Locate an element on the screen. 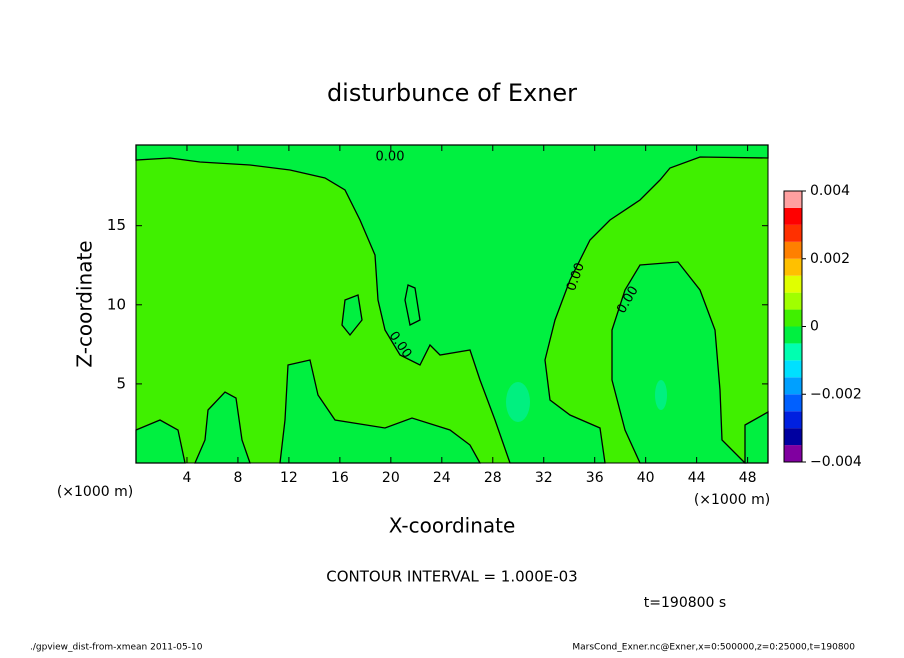 The width and height of the screenshot is (904, 658). contour-interval: CONTOUR INTERVAL = 1.000E-03 is located at coordinates (451, 577).